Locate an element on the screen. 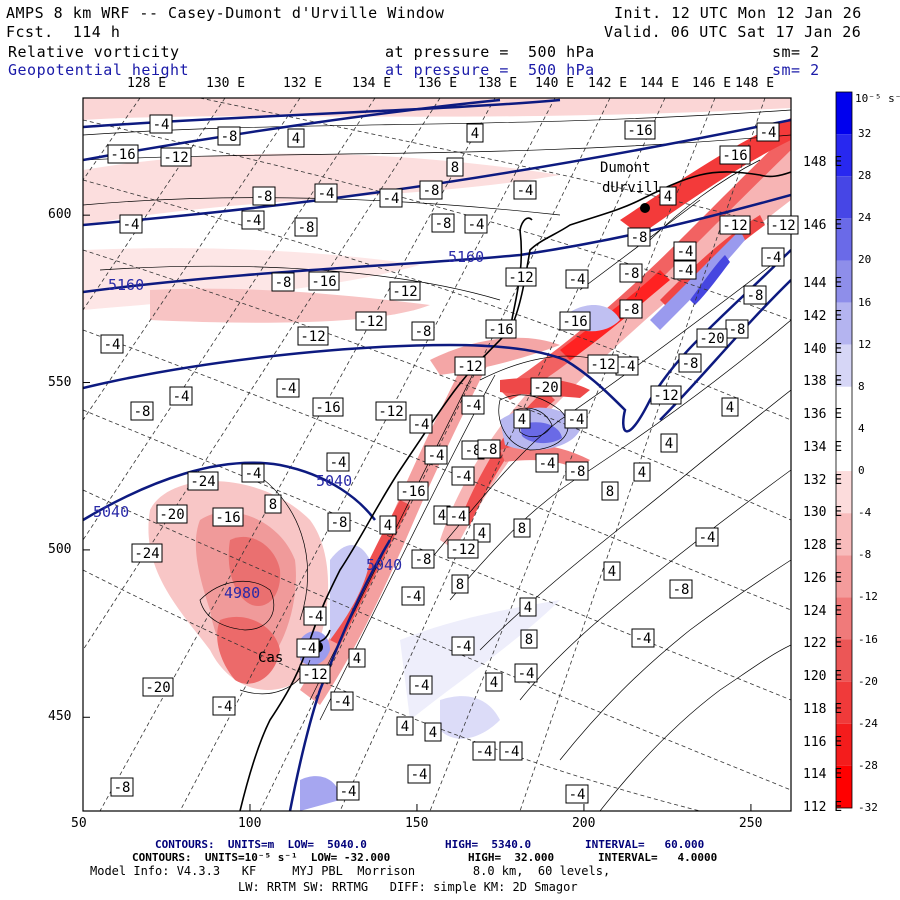 The height and width of the screenshot is (900, 900). colorbar-label: -4 is located at coordinates (865, 513).